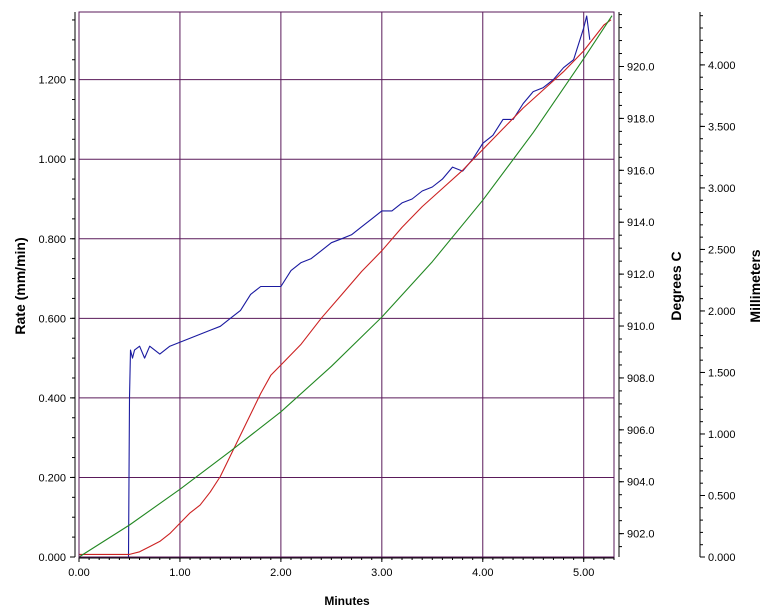  What do you see at coordinates (755, 285) in the screenshot?
I see `millimeters-axis-title: Millimeters` at bounding box center [755, 285].